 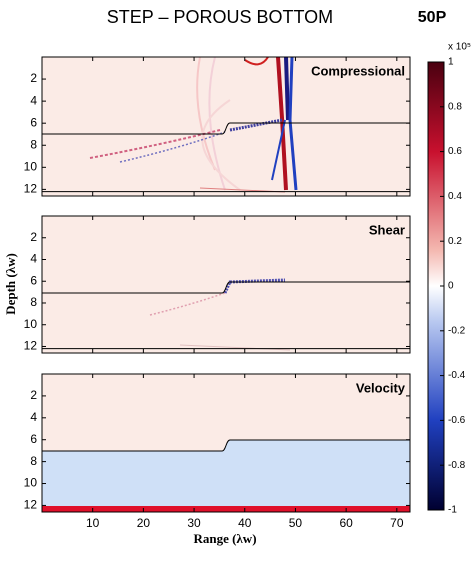 I want to click on x-tick-label: 30, so click(x=194, y=523).